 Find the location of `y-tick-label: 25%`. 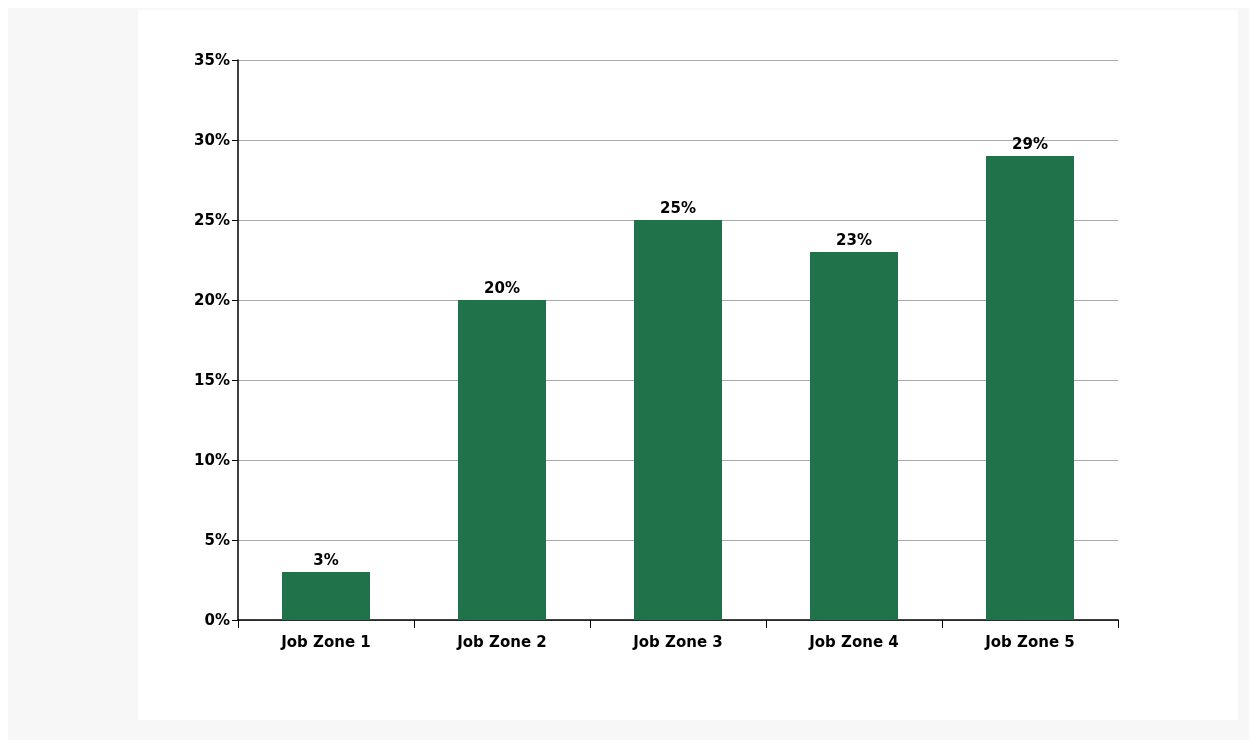

y-tick-label: 25% is located at coordinates (212, 220).